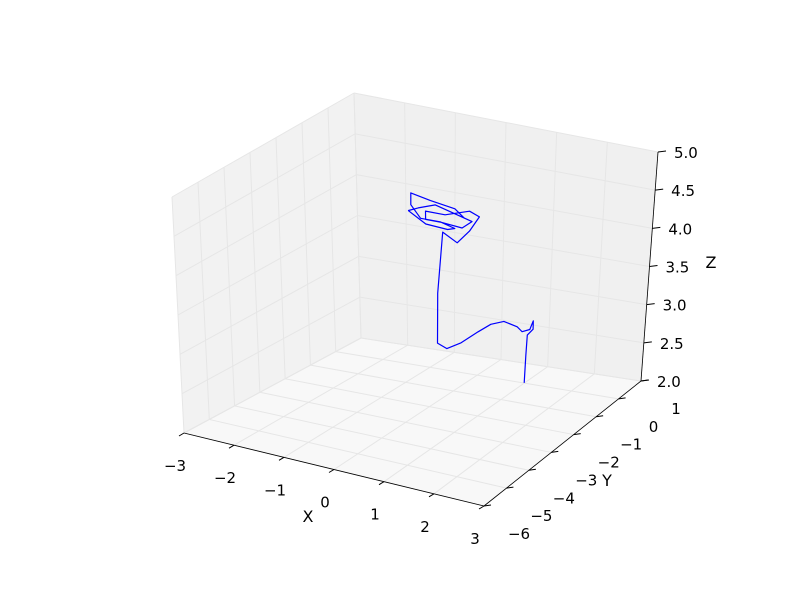 The image size is (800, 600). I want to click on y-tick-label: −6, so click(519, 534).